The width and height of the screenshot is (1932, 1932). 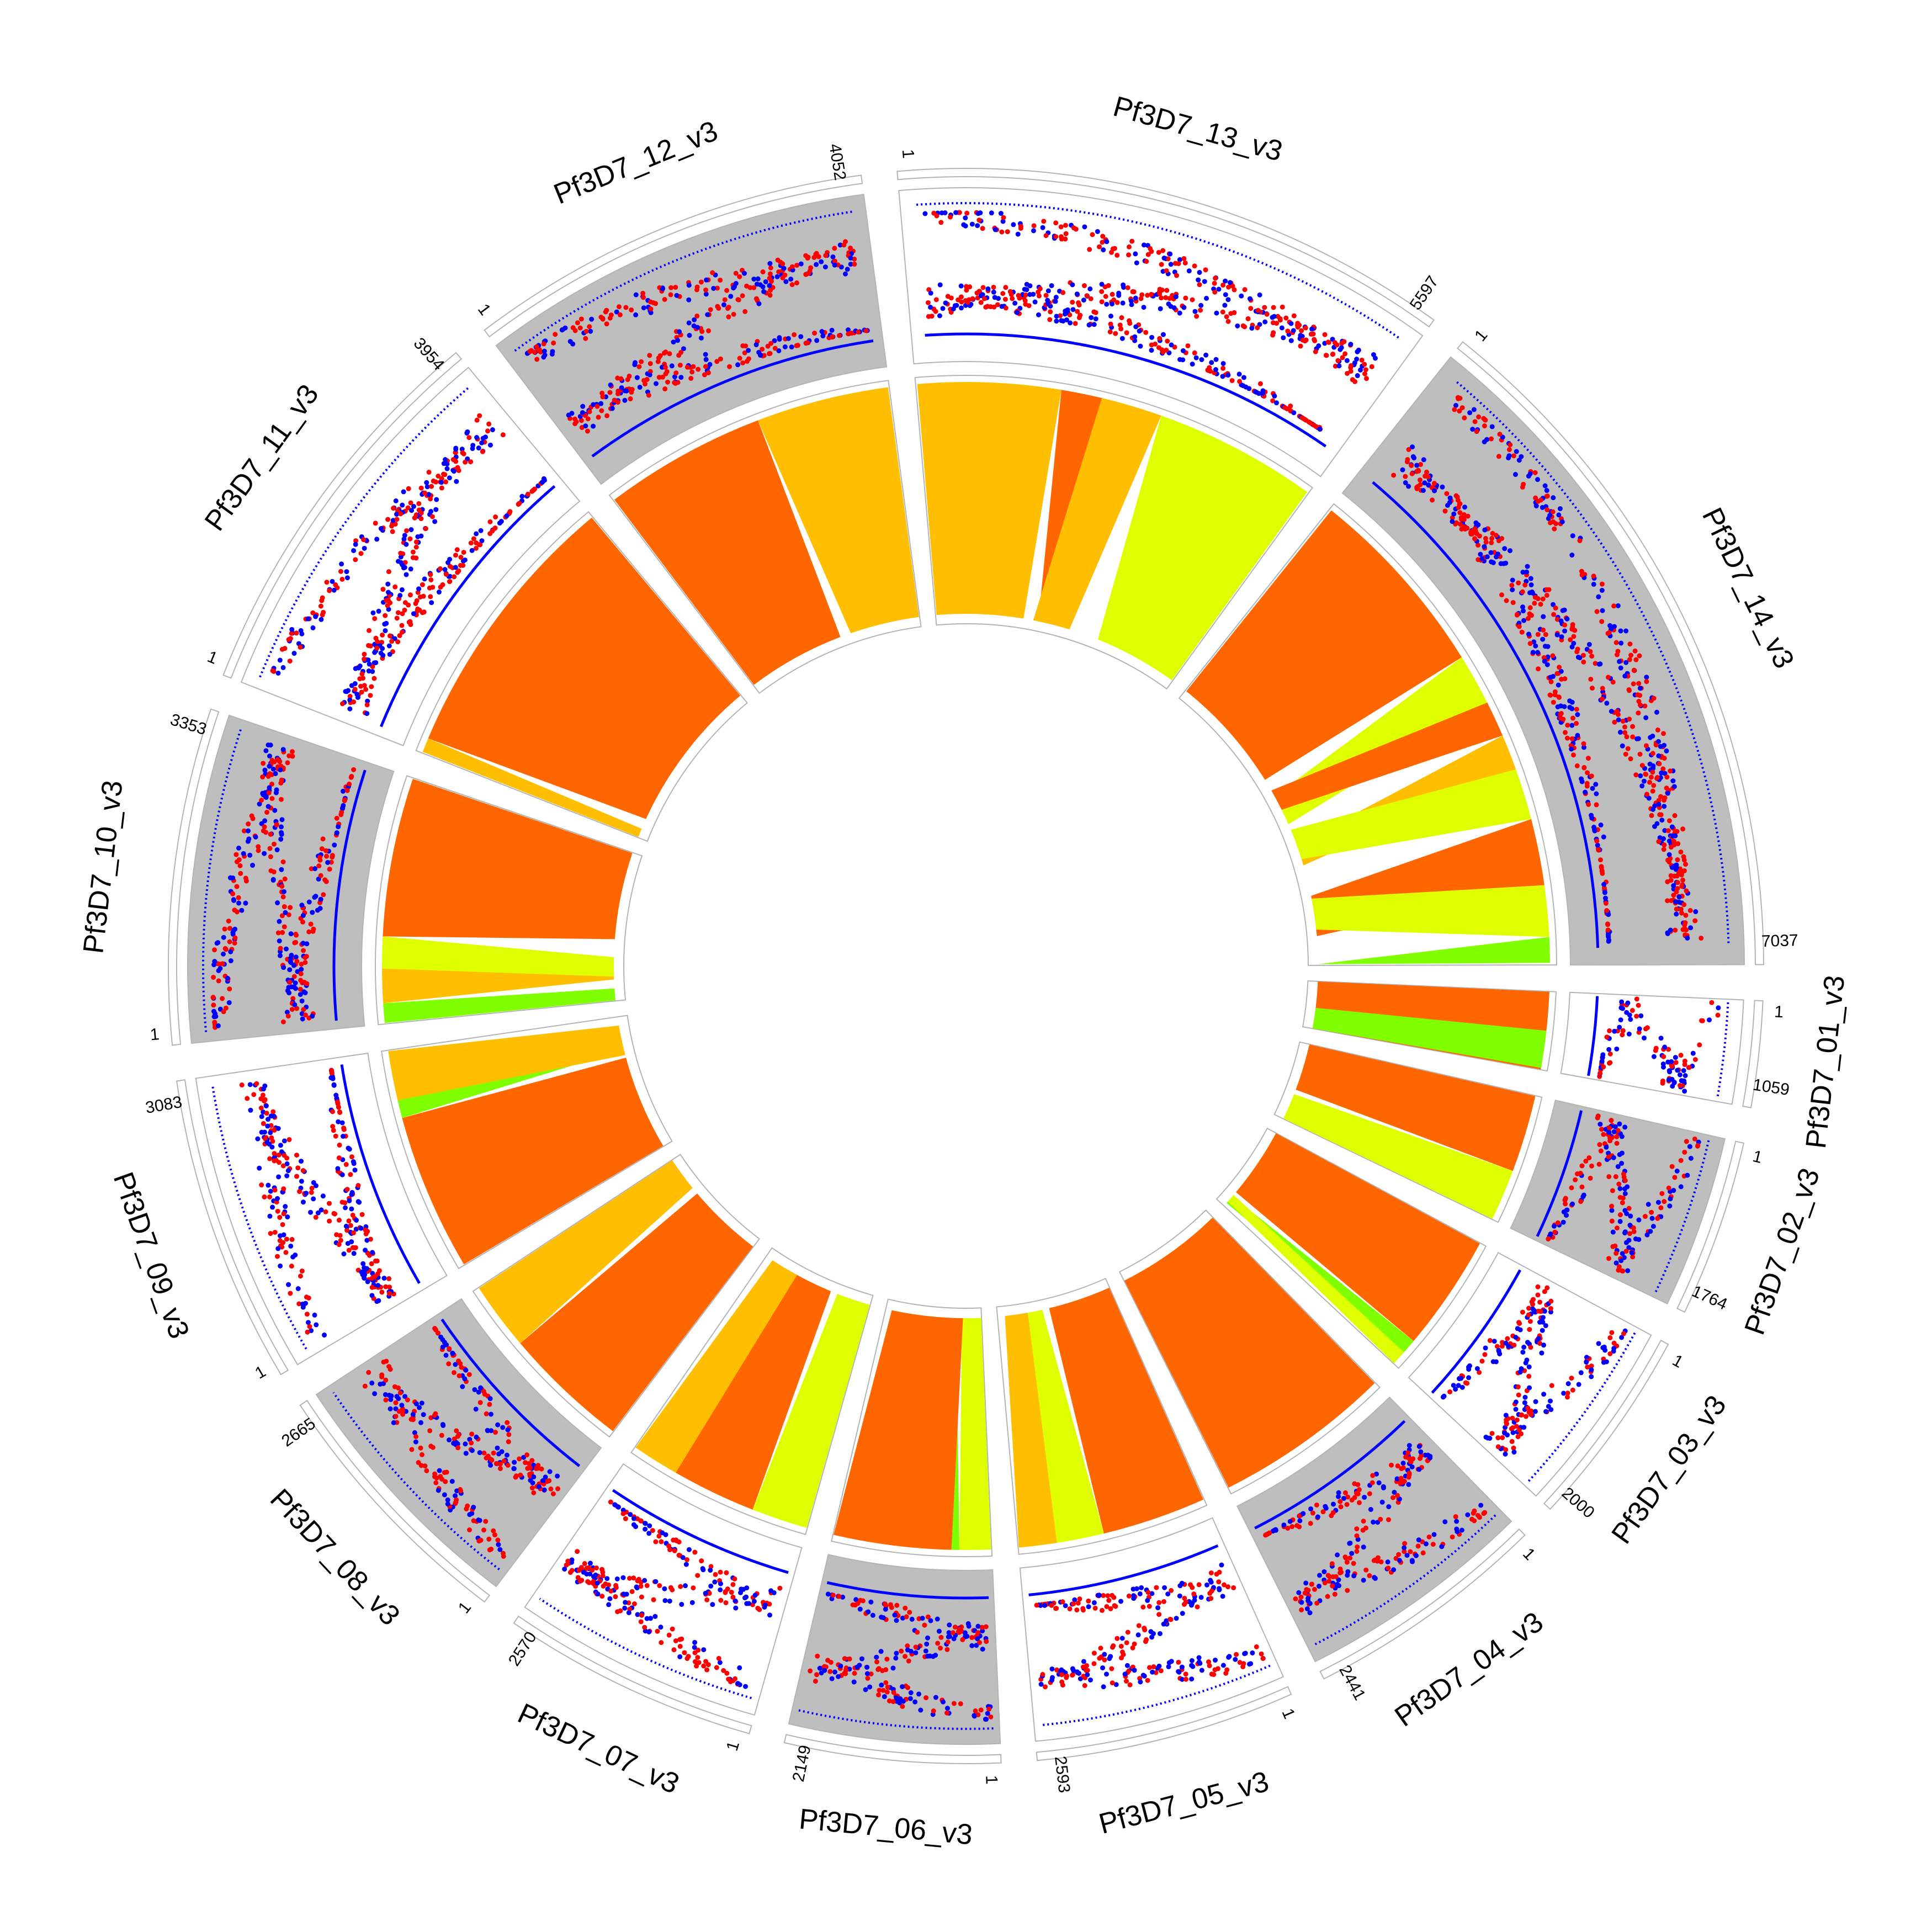 What do you see at coordinates (908, 154) in the screenshot?
I see `tick-start-pf3d7-13-v3: 1` at bounding box center [908, 154].